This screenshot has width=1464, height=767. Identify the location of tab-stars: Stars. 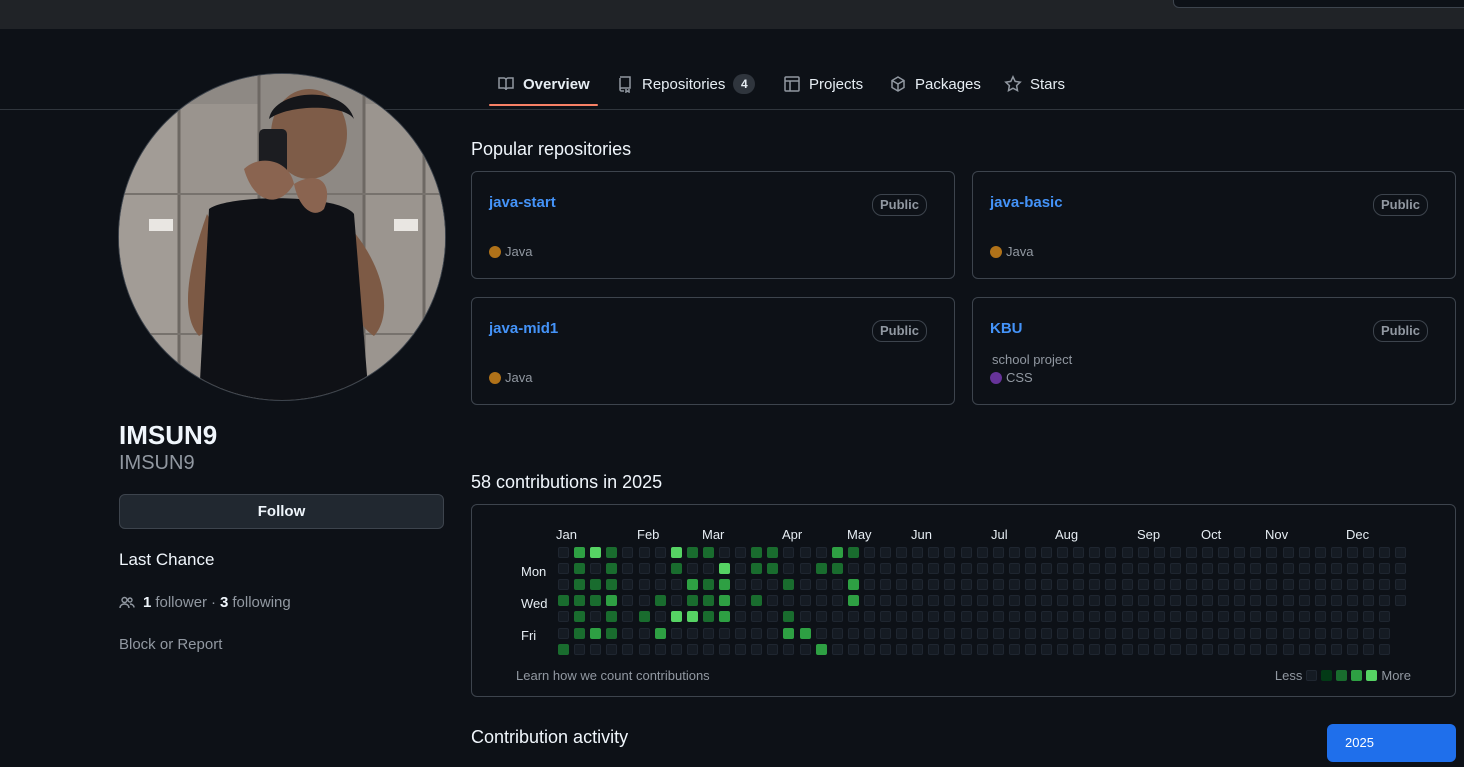
(1034, 84).